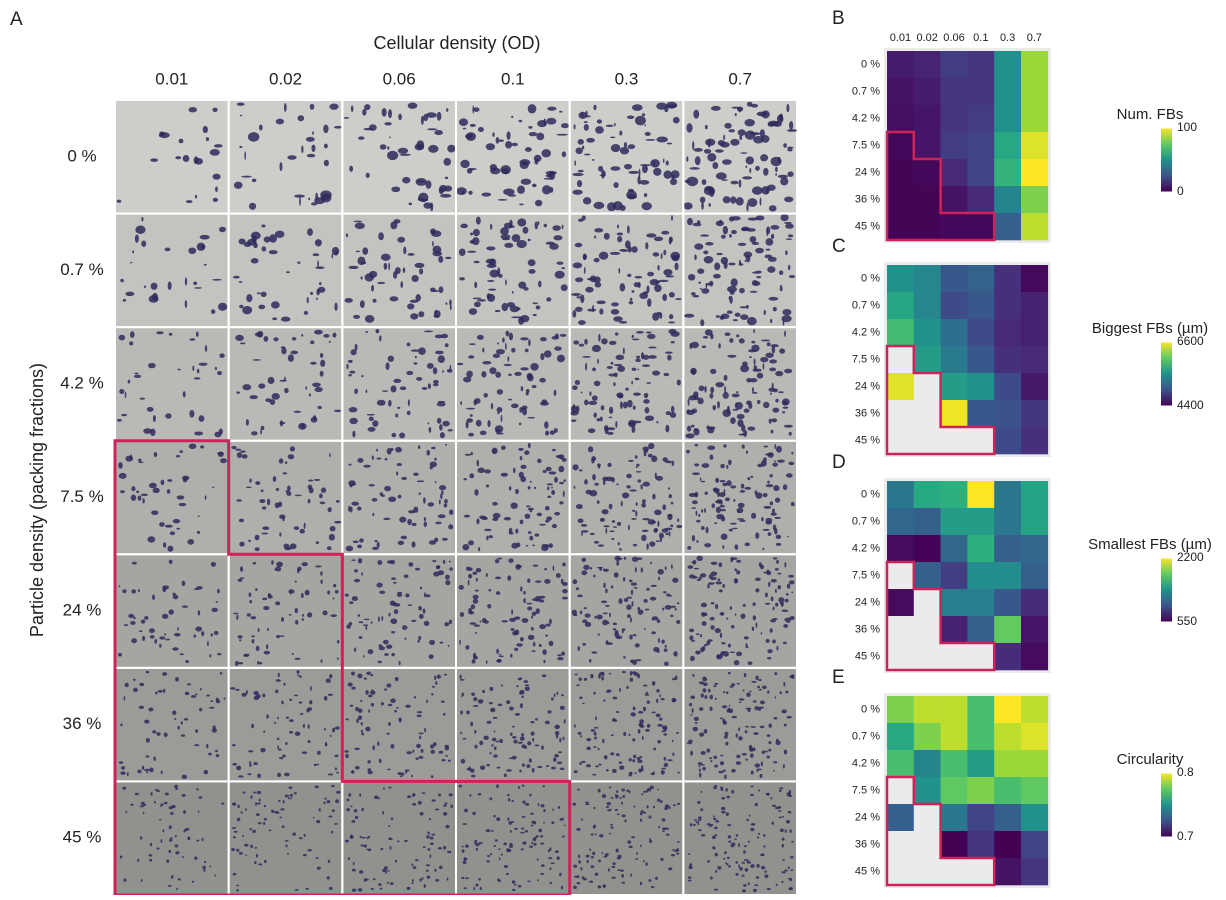 The height and width of the screenshot is (900, 1226). Describe the element at coordinates (740, 498) in the screenshot. I see `micrograph` at that location.